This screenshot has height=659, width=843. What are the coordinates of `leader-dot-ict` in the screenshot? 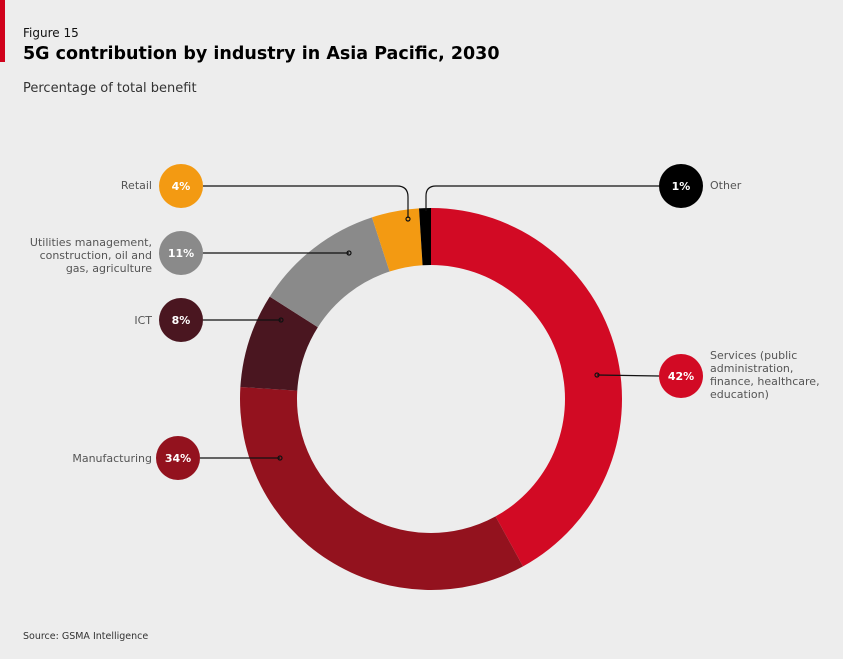 It's located at (281, 320).